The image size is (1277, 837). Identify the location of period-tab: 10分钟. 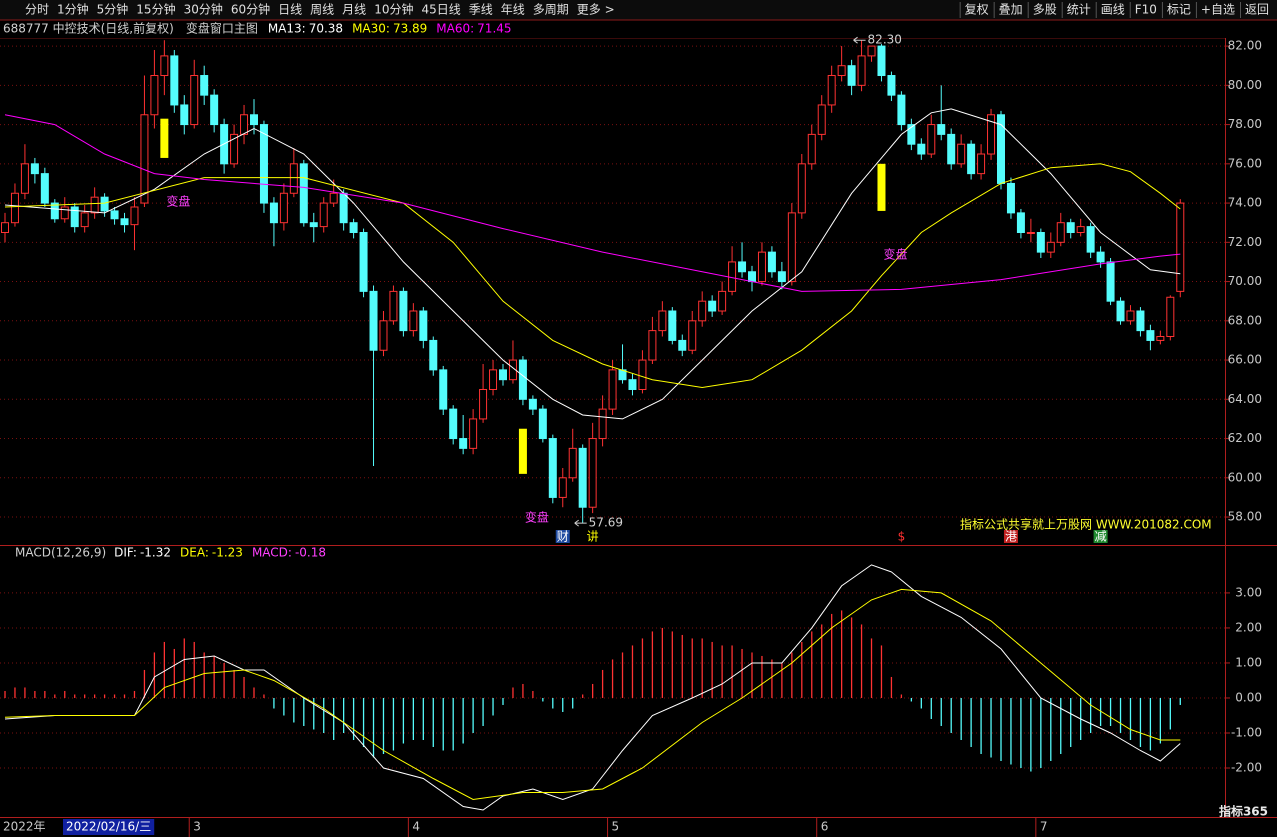
(393, 9).